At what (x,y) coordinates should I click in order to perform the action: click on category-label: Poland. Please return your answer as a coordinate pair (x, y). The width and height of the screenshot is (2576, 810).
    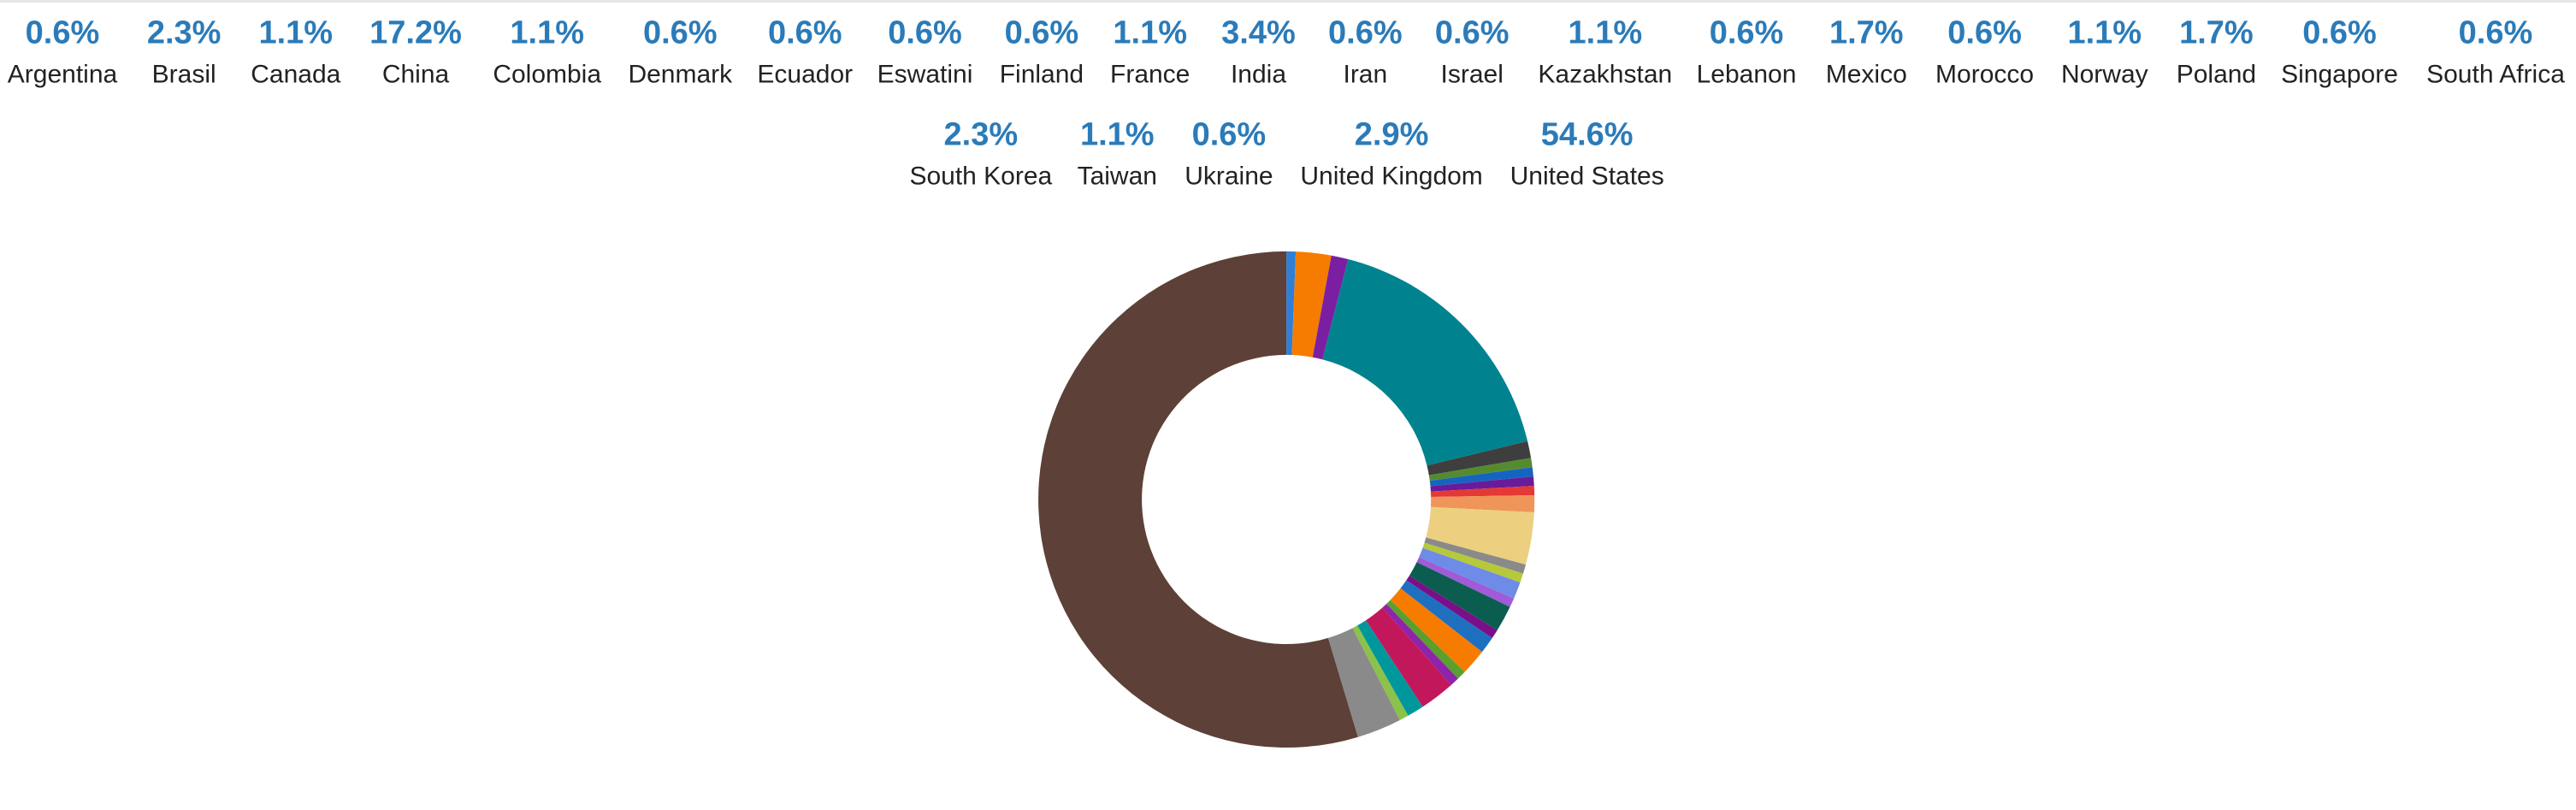
    Looking at the image, I should click on (2216, 74).